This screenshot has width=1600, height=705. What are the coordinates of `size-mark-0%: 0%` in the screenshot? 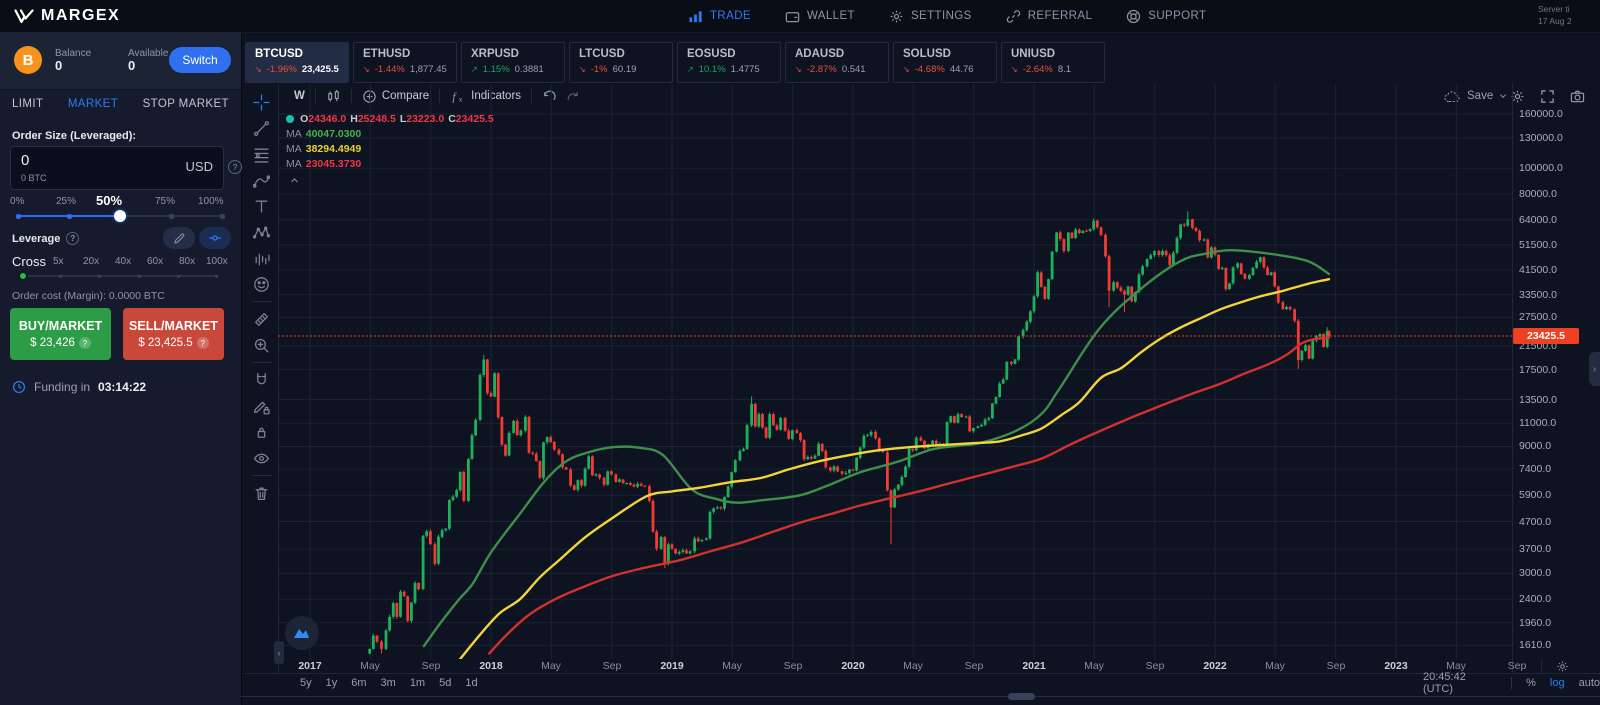 It's located at (17, 201).